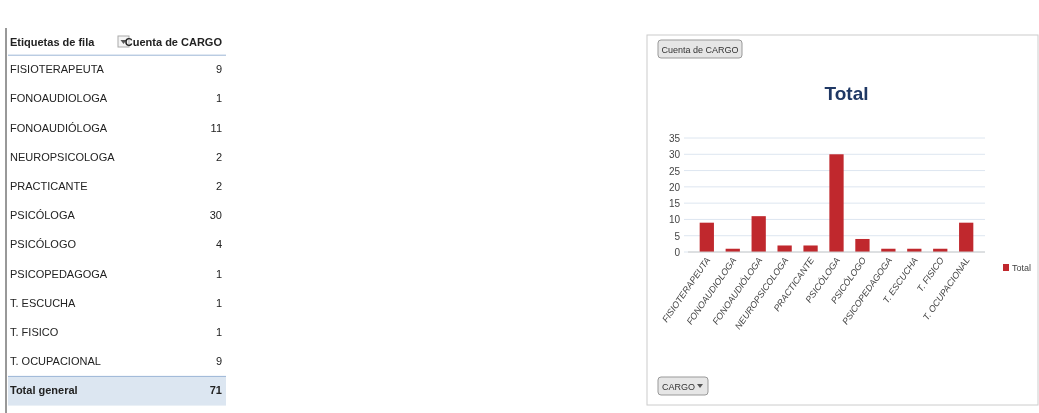  Describe the element at coordinates (218, 244) in the screenshot. I see `text: 4` at that location.